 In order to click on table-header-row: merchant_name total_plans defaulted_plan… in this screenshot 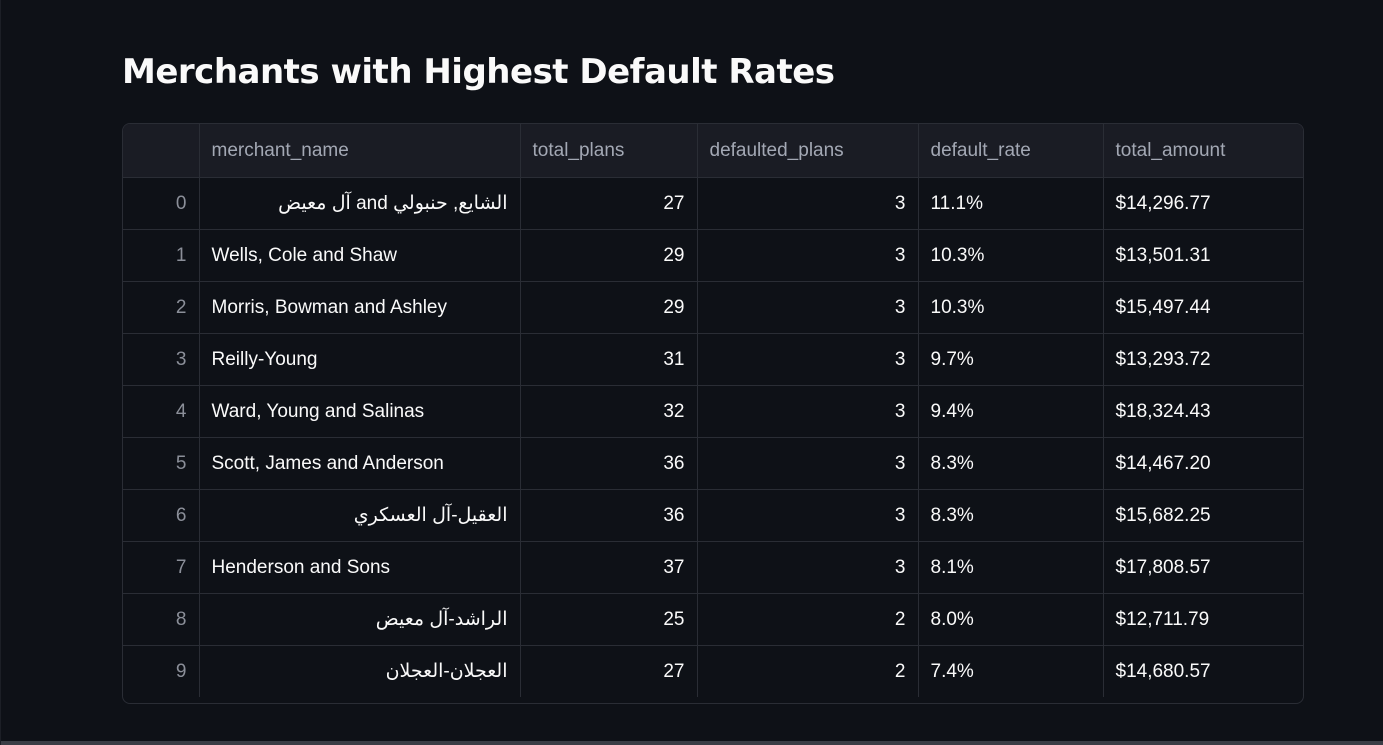, I will do `click(713, 151)`.